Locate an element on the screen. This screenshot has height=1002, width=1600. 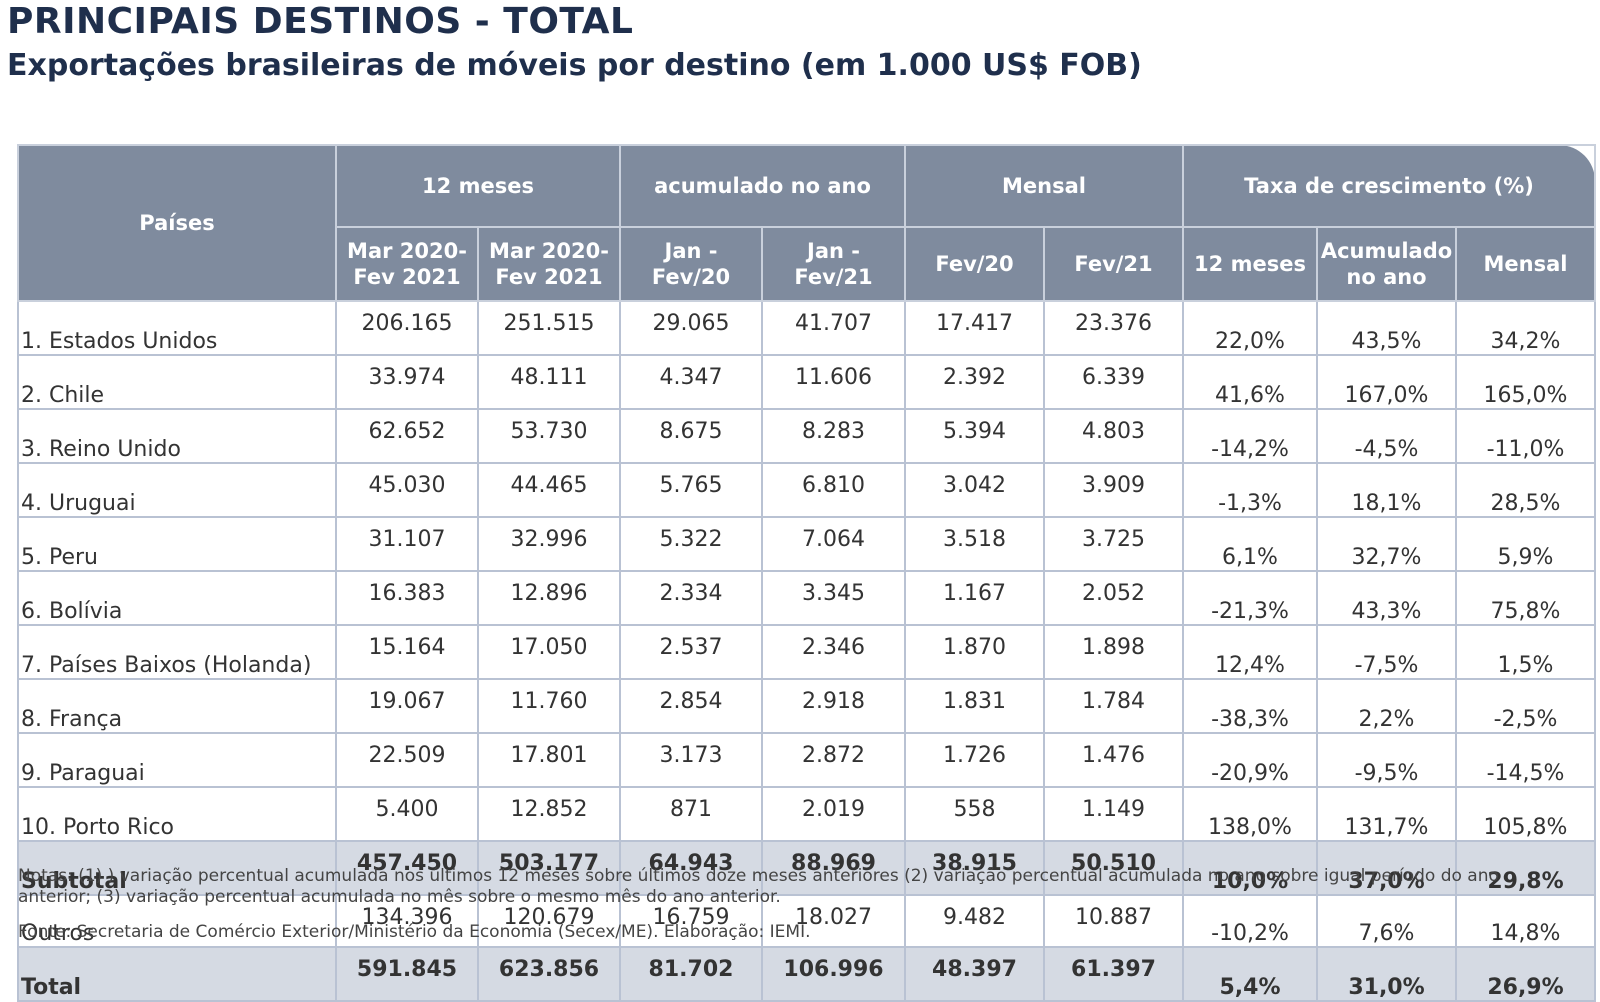
value-cell: 3.909 is located at coordinates (1113, 490).